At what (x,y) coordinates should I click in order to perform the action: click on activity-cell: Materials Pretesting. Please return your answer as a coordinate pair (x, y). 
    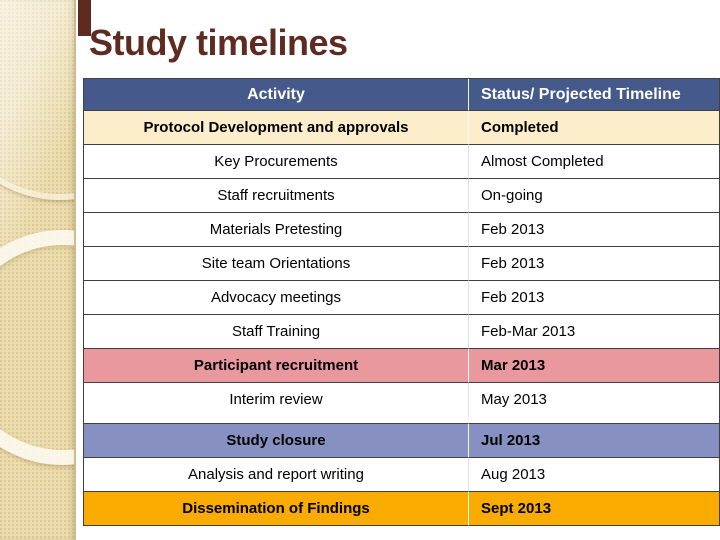
    Looking at the image, I should click on (276, 230).